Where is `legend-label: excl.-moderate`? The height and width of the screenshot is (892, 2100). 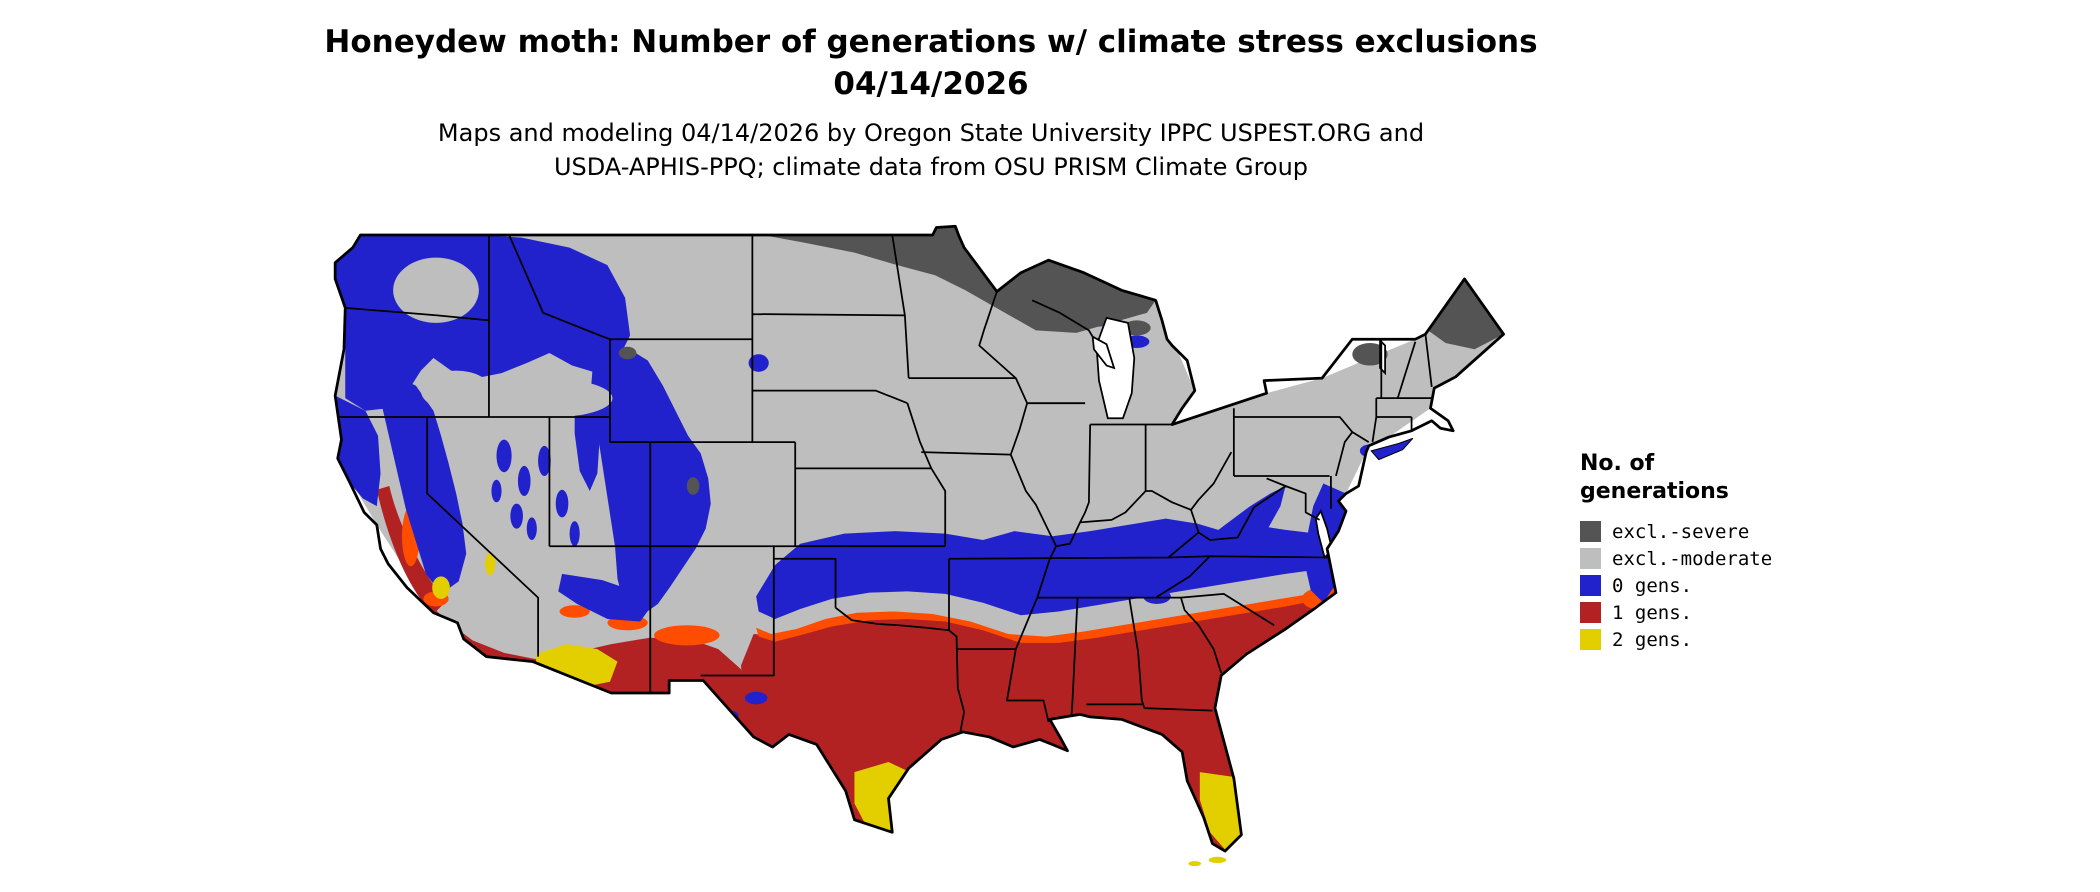 legend-label: excl.-moderate is located at coordinates (1692, 558).